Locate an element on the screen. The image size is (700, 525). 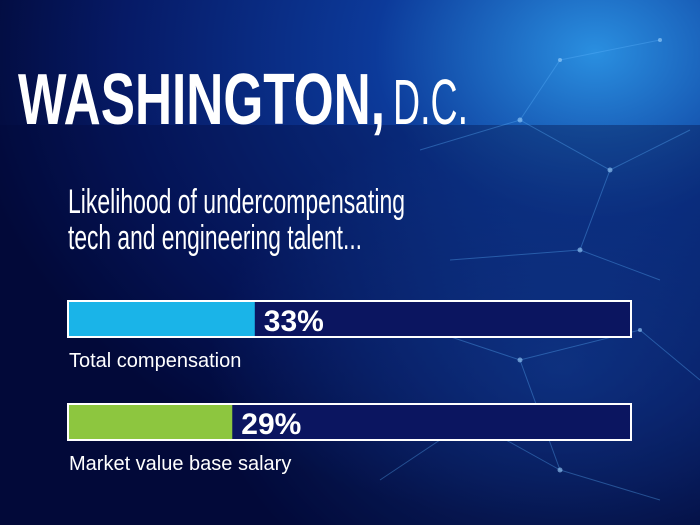
subtitle-line: Likelihood of undercompensating is located at coordinates (236, 202).